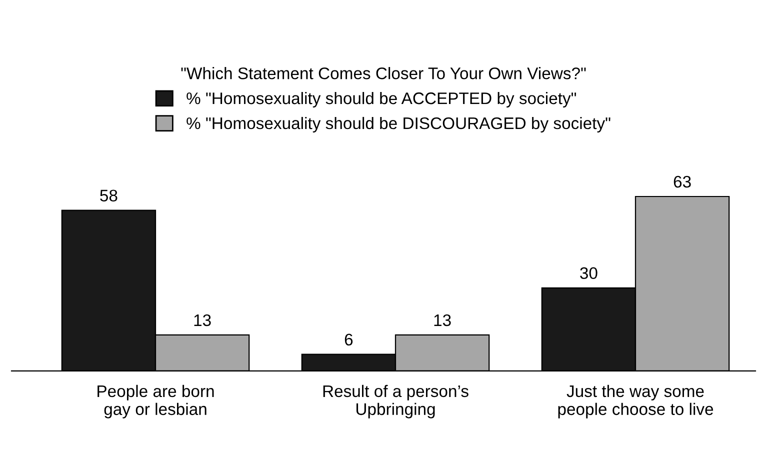 Image resolution: width=767 pixels, height=458 pixels. I want to click on x-tick-label: Result of a person’s Upbringing, so click(395, 401).